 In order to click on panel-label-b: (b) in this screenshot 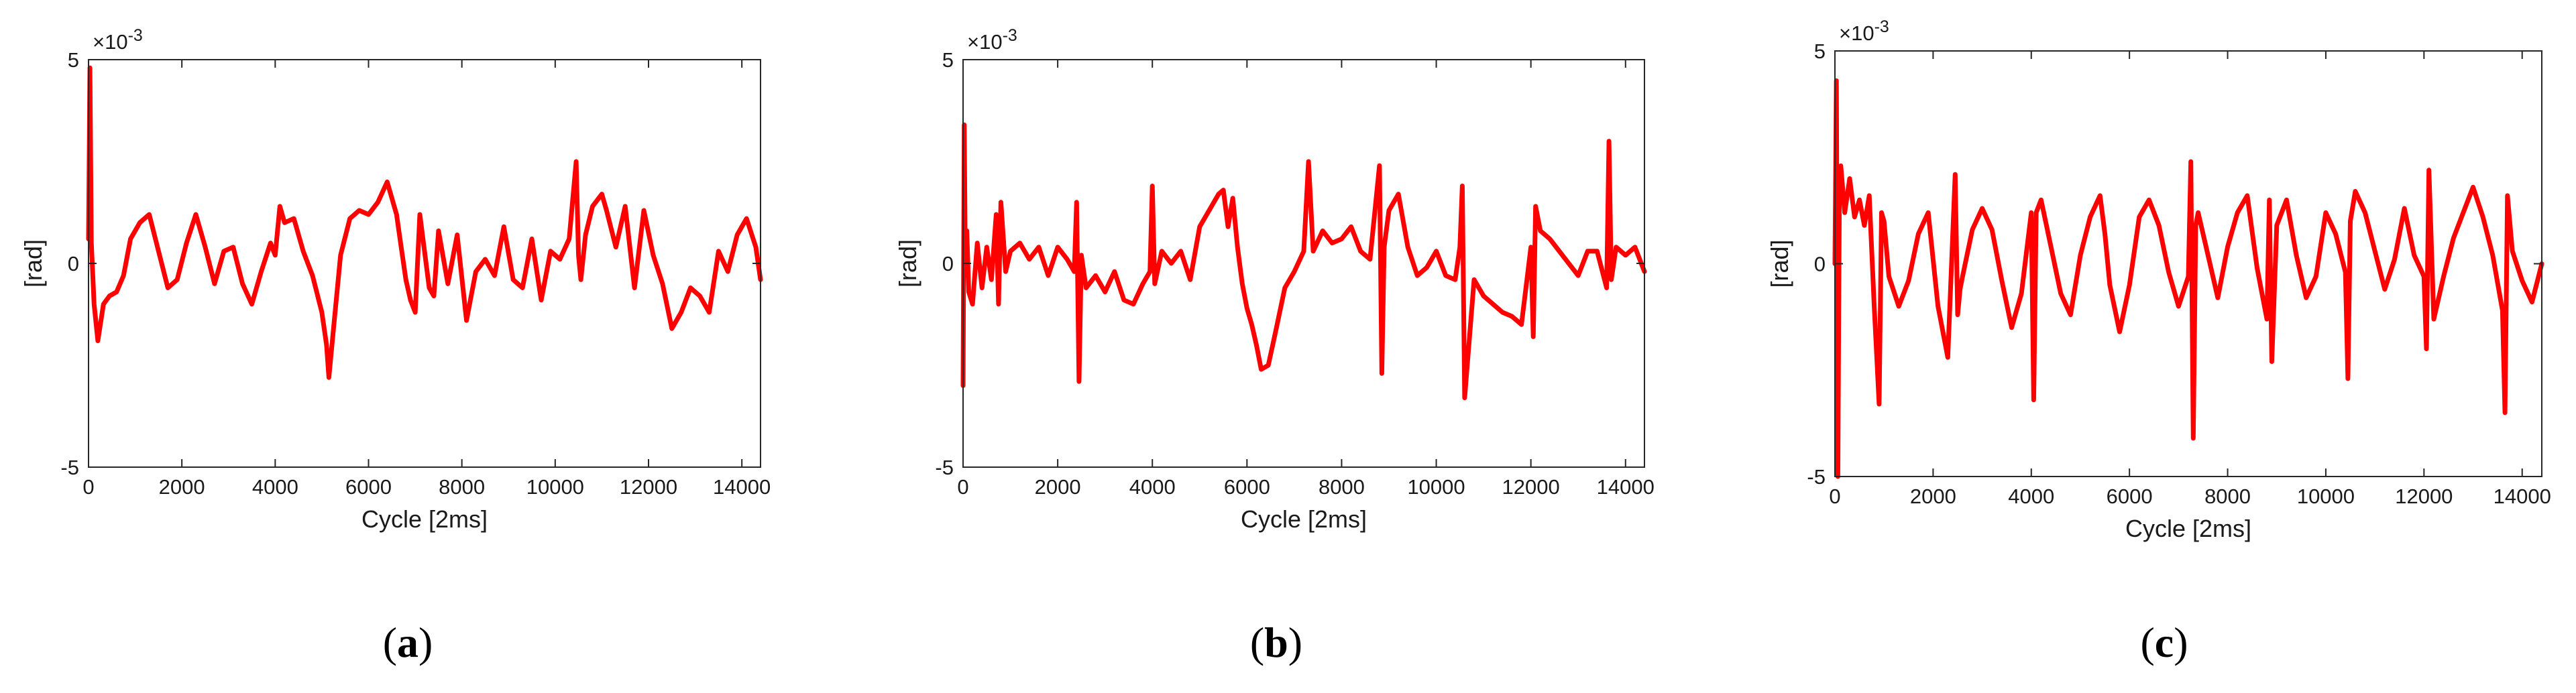, I will do `click(1276, 642)`.